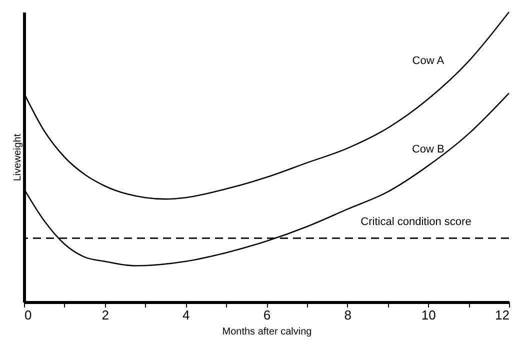 The width and height of the screenshot is (525, 348). I want to click on x-tick-label: 4, so click(186, 315).